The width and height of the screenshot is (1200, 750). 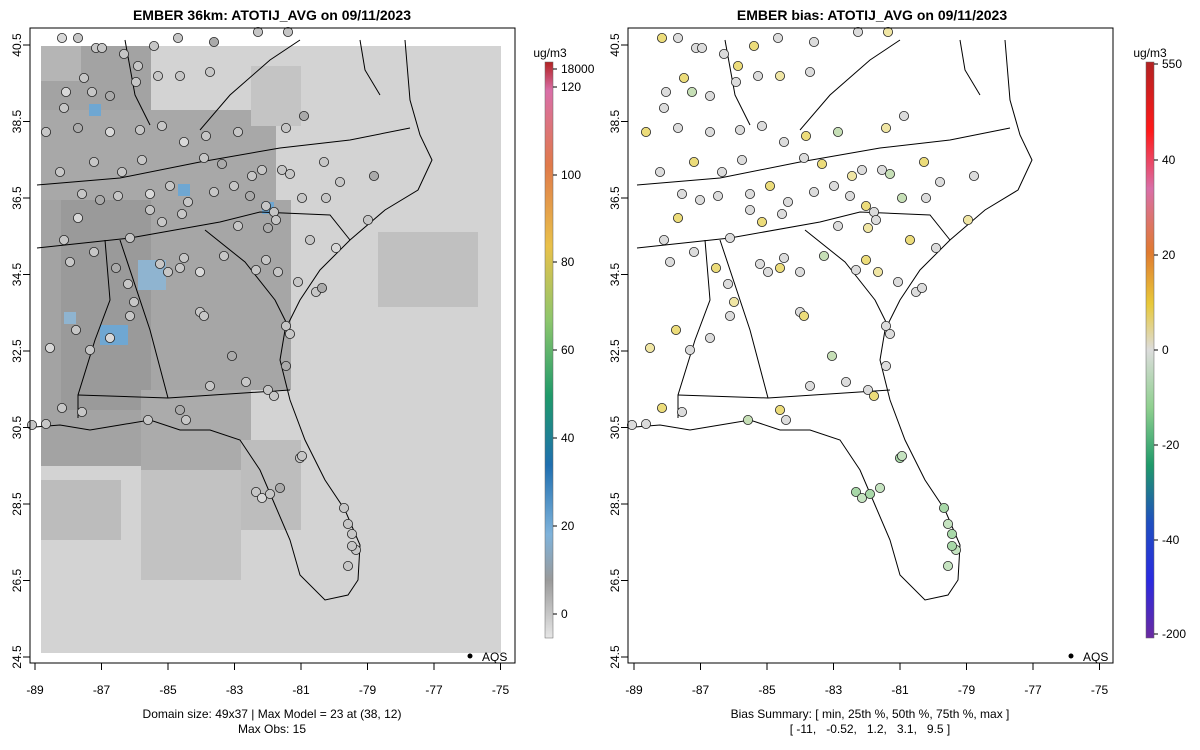 What do you see at coordinates (114, 335) in the screenshot?
I see `grid-cell-blue` at bounding box center [114, 335].